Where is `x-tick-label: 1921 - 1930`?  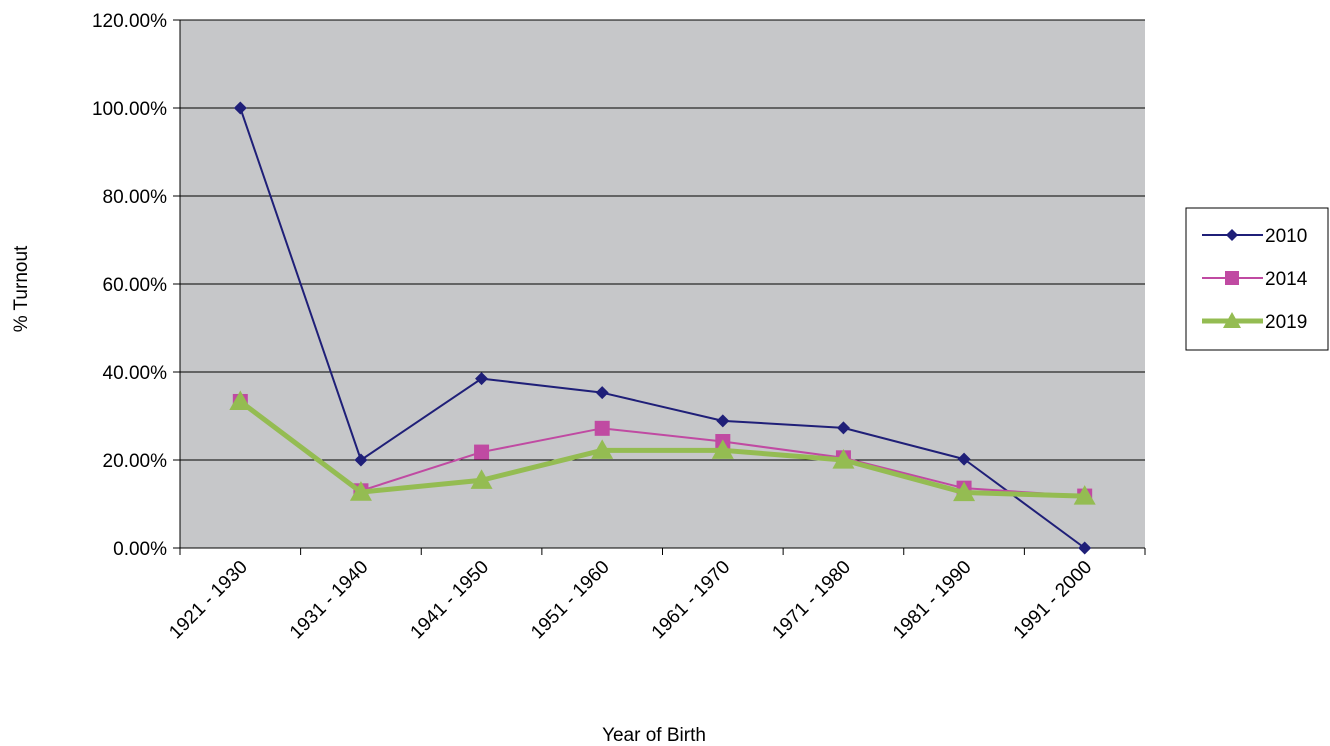 x-tick-label: 1921 - 1930 is located at coordinates (208, 600).